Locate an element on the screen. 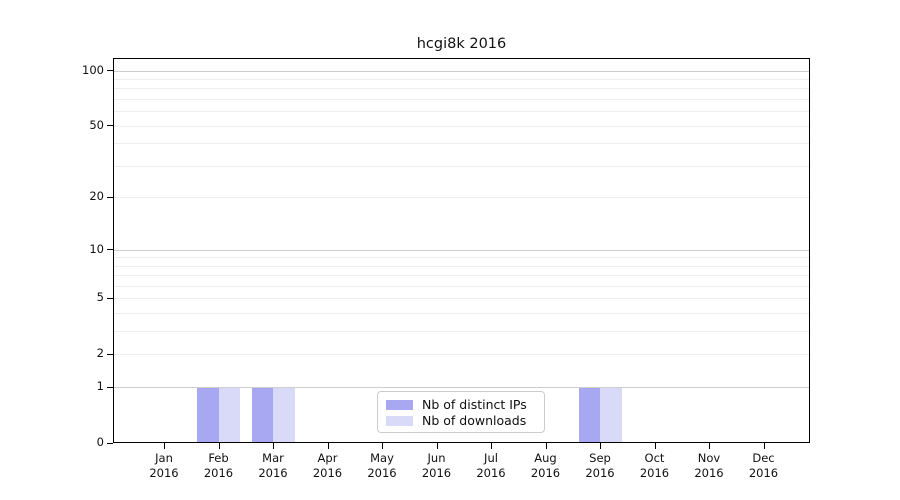 This screenshot has width=900, height=500. x-tick-label: Aug 2016 is located at coordinates (545, 465).